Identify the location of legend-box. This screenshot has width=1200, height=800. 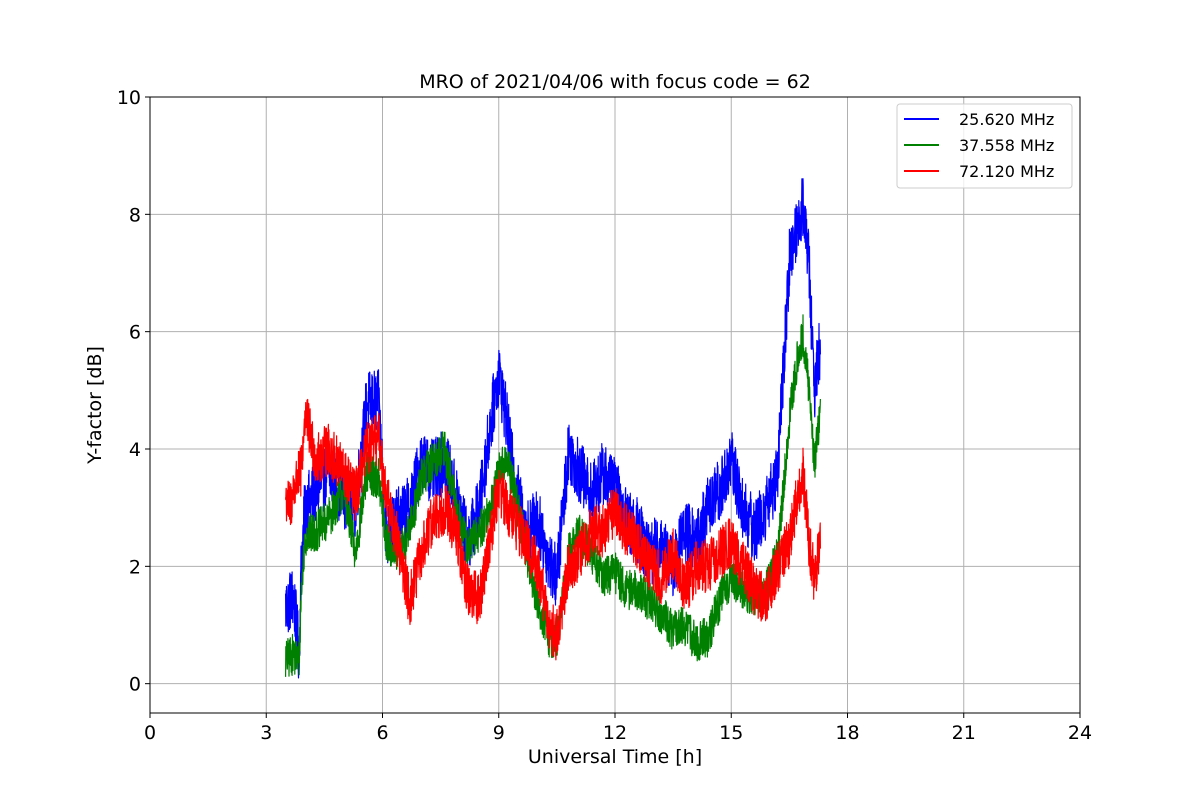
(984, 146).